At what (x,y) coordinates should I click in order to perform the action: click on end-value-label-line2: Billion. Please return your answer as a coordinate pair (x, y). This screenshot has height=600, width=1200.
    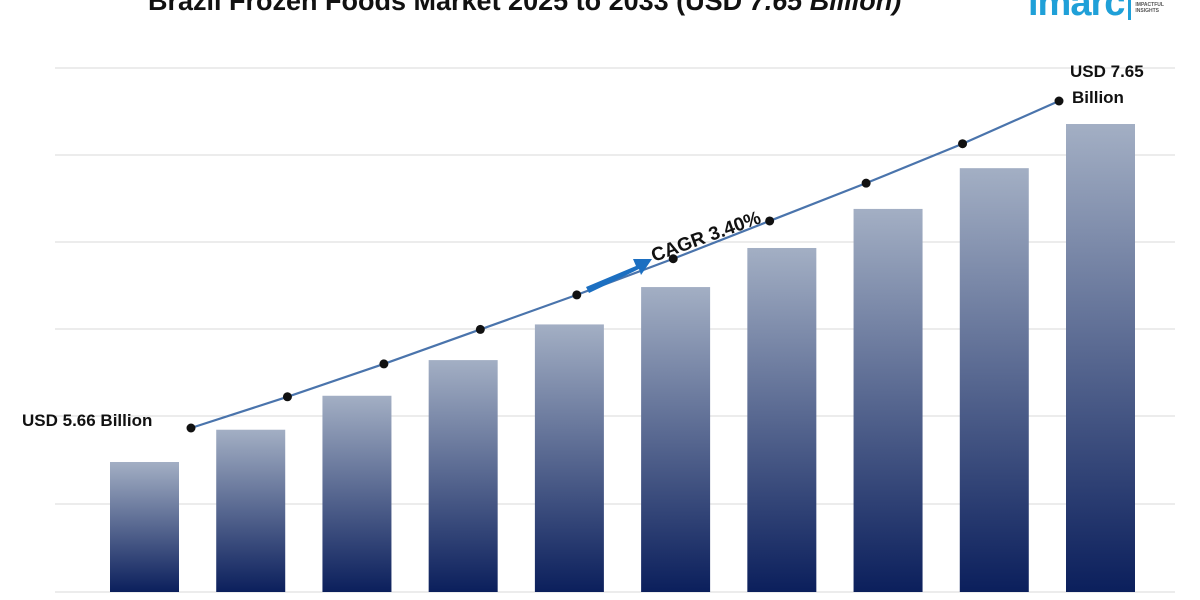
    Looking at the image, I should click on (1098, 97).